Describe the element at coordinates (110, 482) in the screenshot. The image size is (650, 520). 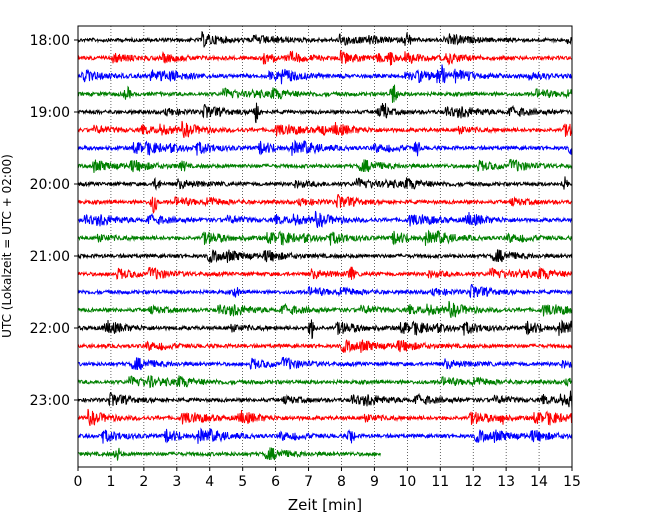
I see `x-tick-label: 1` at that location.